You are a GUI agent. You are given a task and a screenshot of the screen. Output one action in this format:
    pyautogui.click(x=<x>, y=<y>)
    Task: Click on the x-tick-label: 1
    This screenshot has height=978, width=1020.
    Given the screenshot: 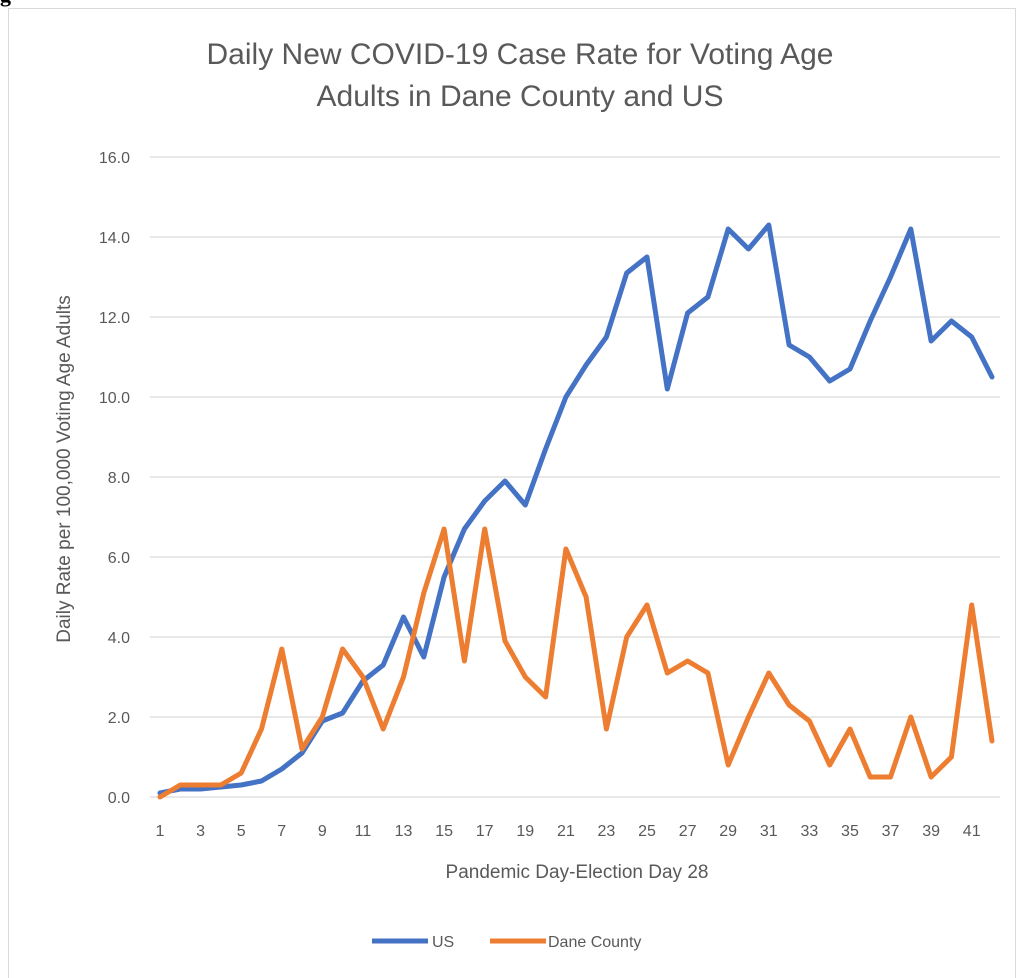 What is the action you would take?
    pyautogui.click(x=160, y=831)
    